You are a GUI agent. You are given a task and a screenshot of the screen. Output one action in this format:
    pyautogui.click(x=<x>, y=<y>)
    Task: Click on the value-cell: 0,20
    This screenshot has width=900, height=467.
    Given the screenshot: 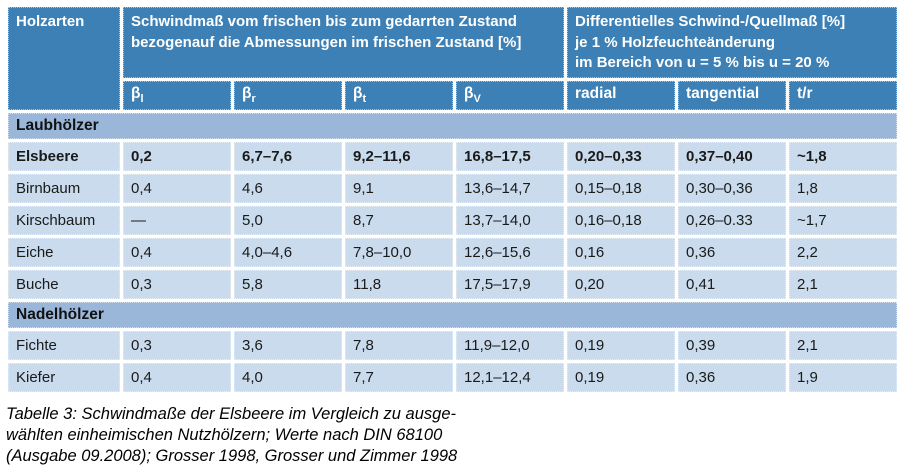 What is the action you would take?
    pyautogui.click(x=621, y=285)
    